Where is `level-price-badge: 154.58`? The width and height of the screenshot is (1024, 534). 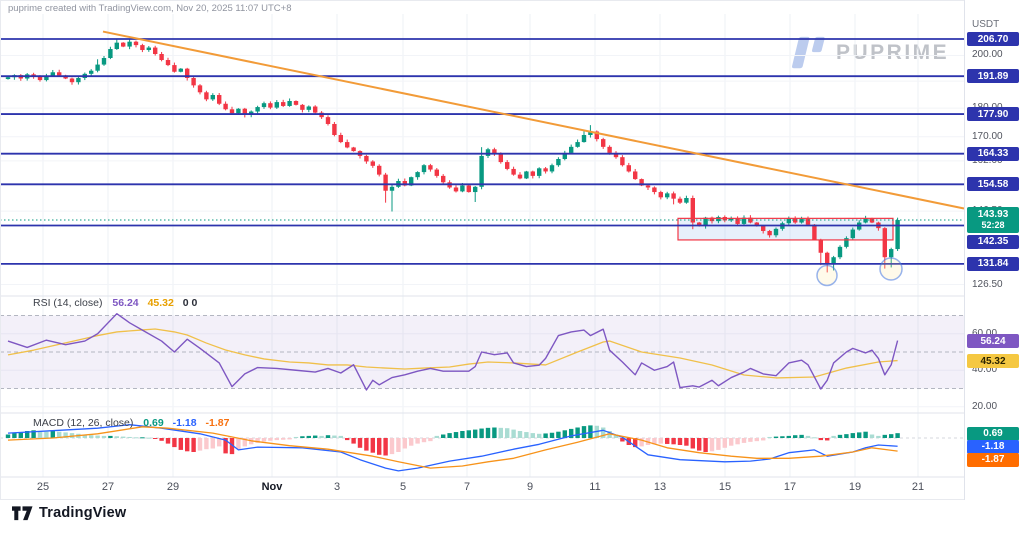
level-price-badge: 154.58 is located at coordinates (993, 184).